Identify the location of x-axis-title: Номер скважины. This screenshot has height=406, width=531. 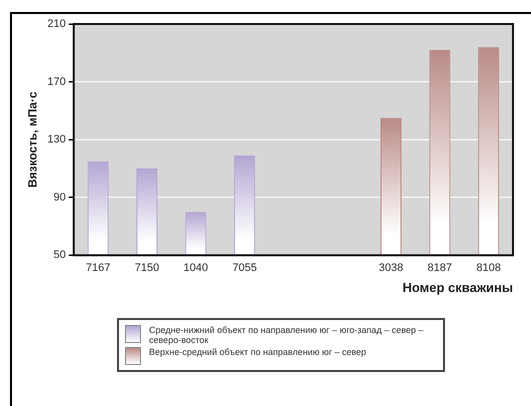
(457, 287).